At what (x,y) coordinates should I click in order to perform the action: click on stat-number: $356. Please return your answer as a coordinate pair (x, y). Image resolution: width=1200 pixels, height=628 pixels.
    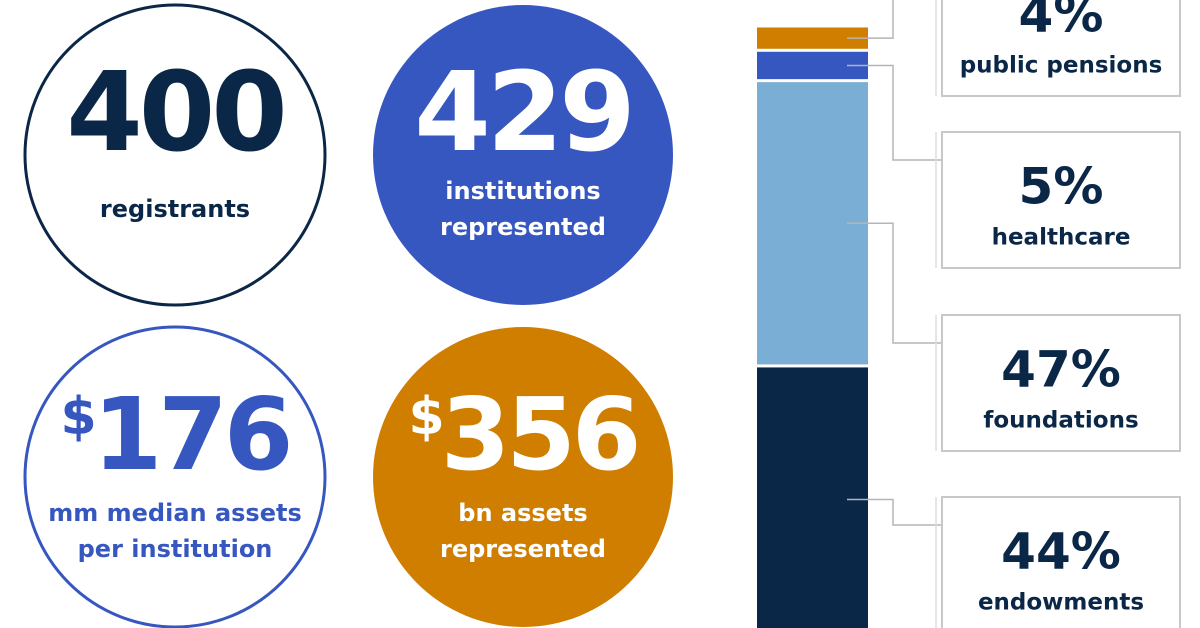
    Looking at the image, I should click on (523, 434).